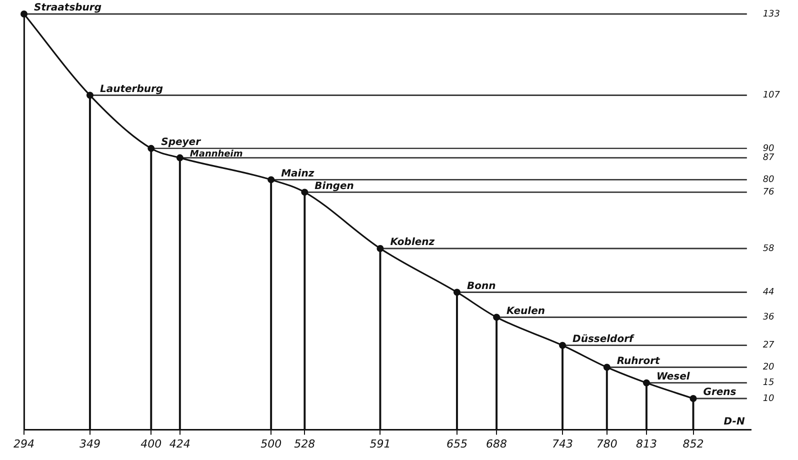 This screenshot has height=460, width=798. What do you see at coordinates (719, 392) in the screenshot?
I see `annotation: Grens` at bounding box center [719, 392].